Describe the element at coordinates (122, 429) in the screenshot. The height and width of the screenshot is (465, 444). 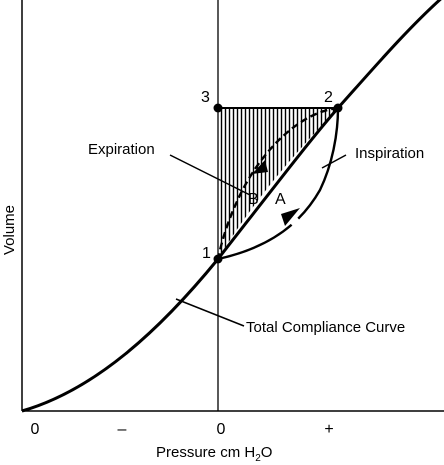
I see `x-tick-minus: –` at that location.